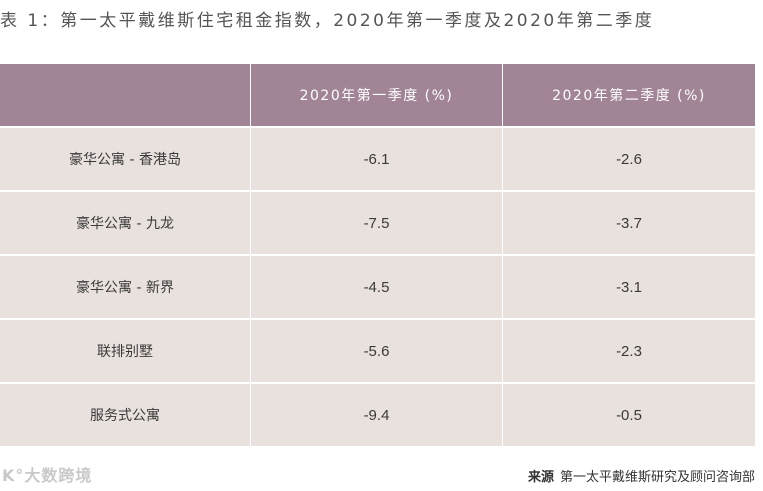  I want to click on source-note: 来源 第一太平戴维斯研究及顾问咨询部, so click(641, 475).